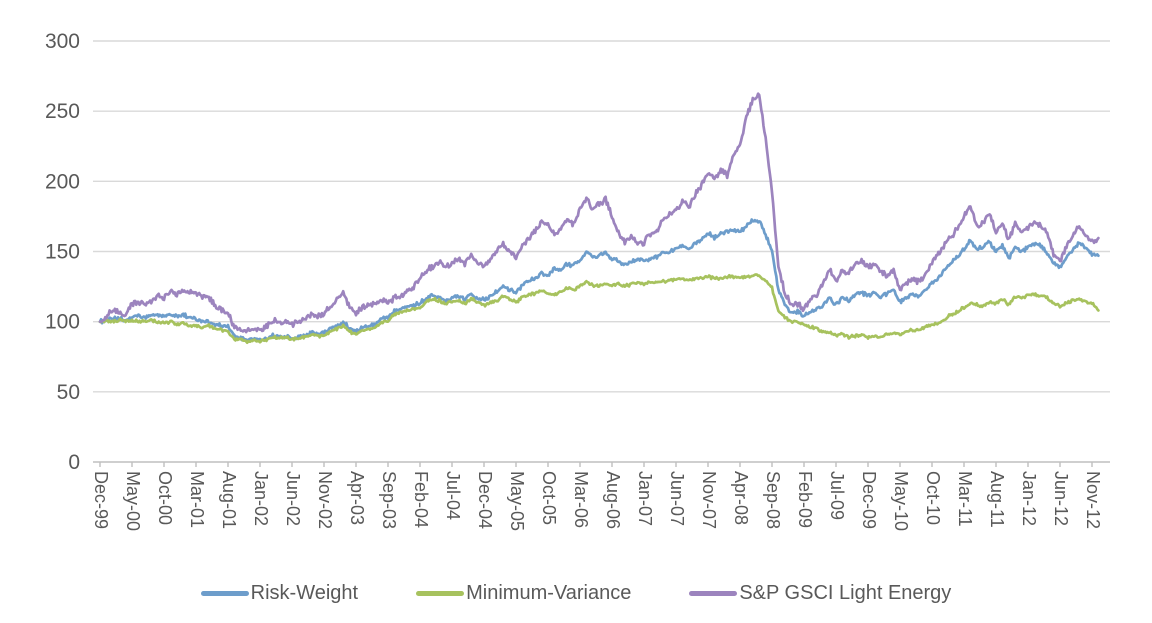 The height and width of the screenshot is (623, 1152). I want to click on x-tick-label: Oct-10, so click(933, 498).